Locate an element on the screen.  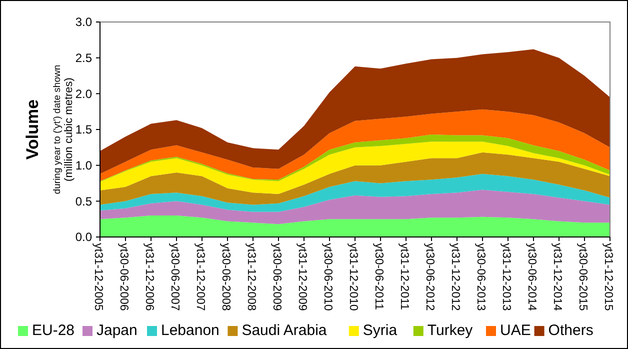
x-tick-label: yt30-06-2007 is located at coordinates (174, 277).